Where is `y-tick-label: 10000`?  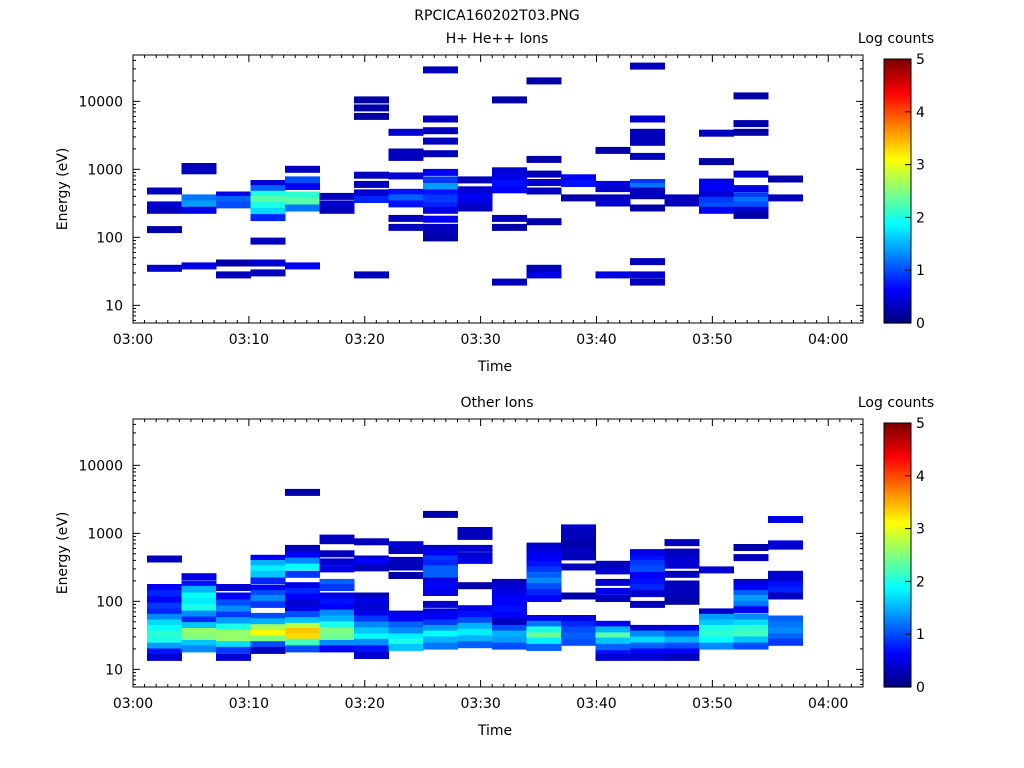 y-tick-label: 10000 is located at coordinates (100, 466).